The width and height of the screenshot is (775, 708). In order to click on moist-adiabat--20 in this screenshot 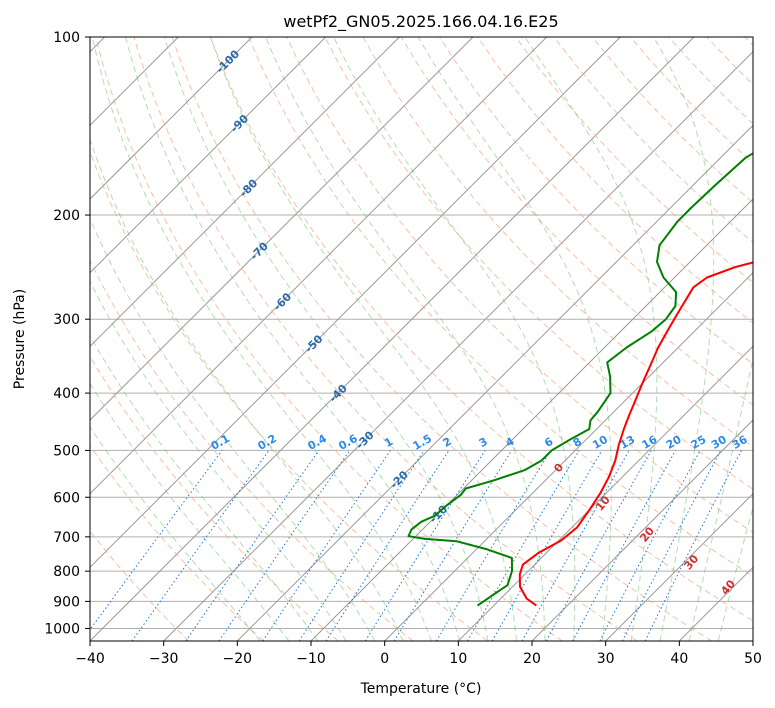, I will do `click(175, 533)`.